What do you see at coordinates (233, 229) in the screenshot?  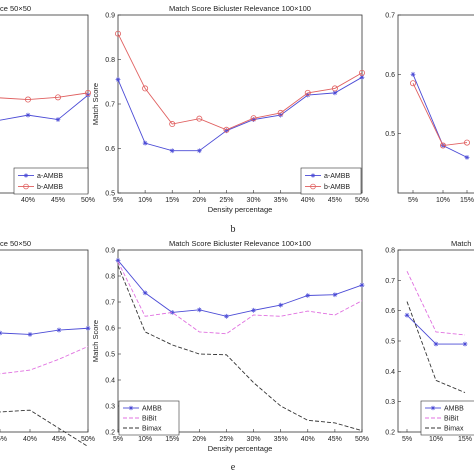 I see `panel-letter-top: b` at bounding box center [233, 229].